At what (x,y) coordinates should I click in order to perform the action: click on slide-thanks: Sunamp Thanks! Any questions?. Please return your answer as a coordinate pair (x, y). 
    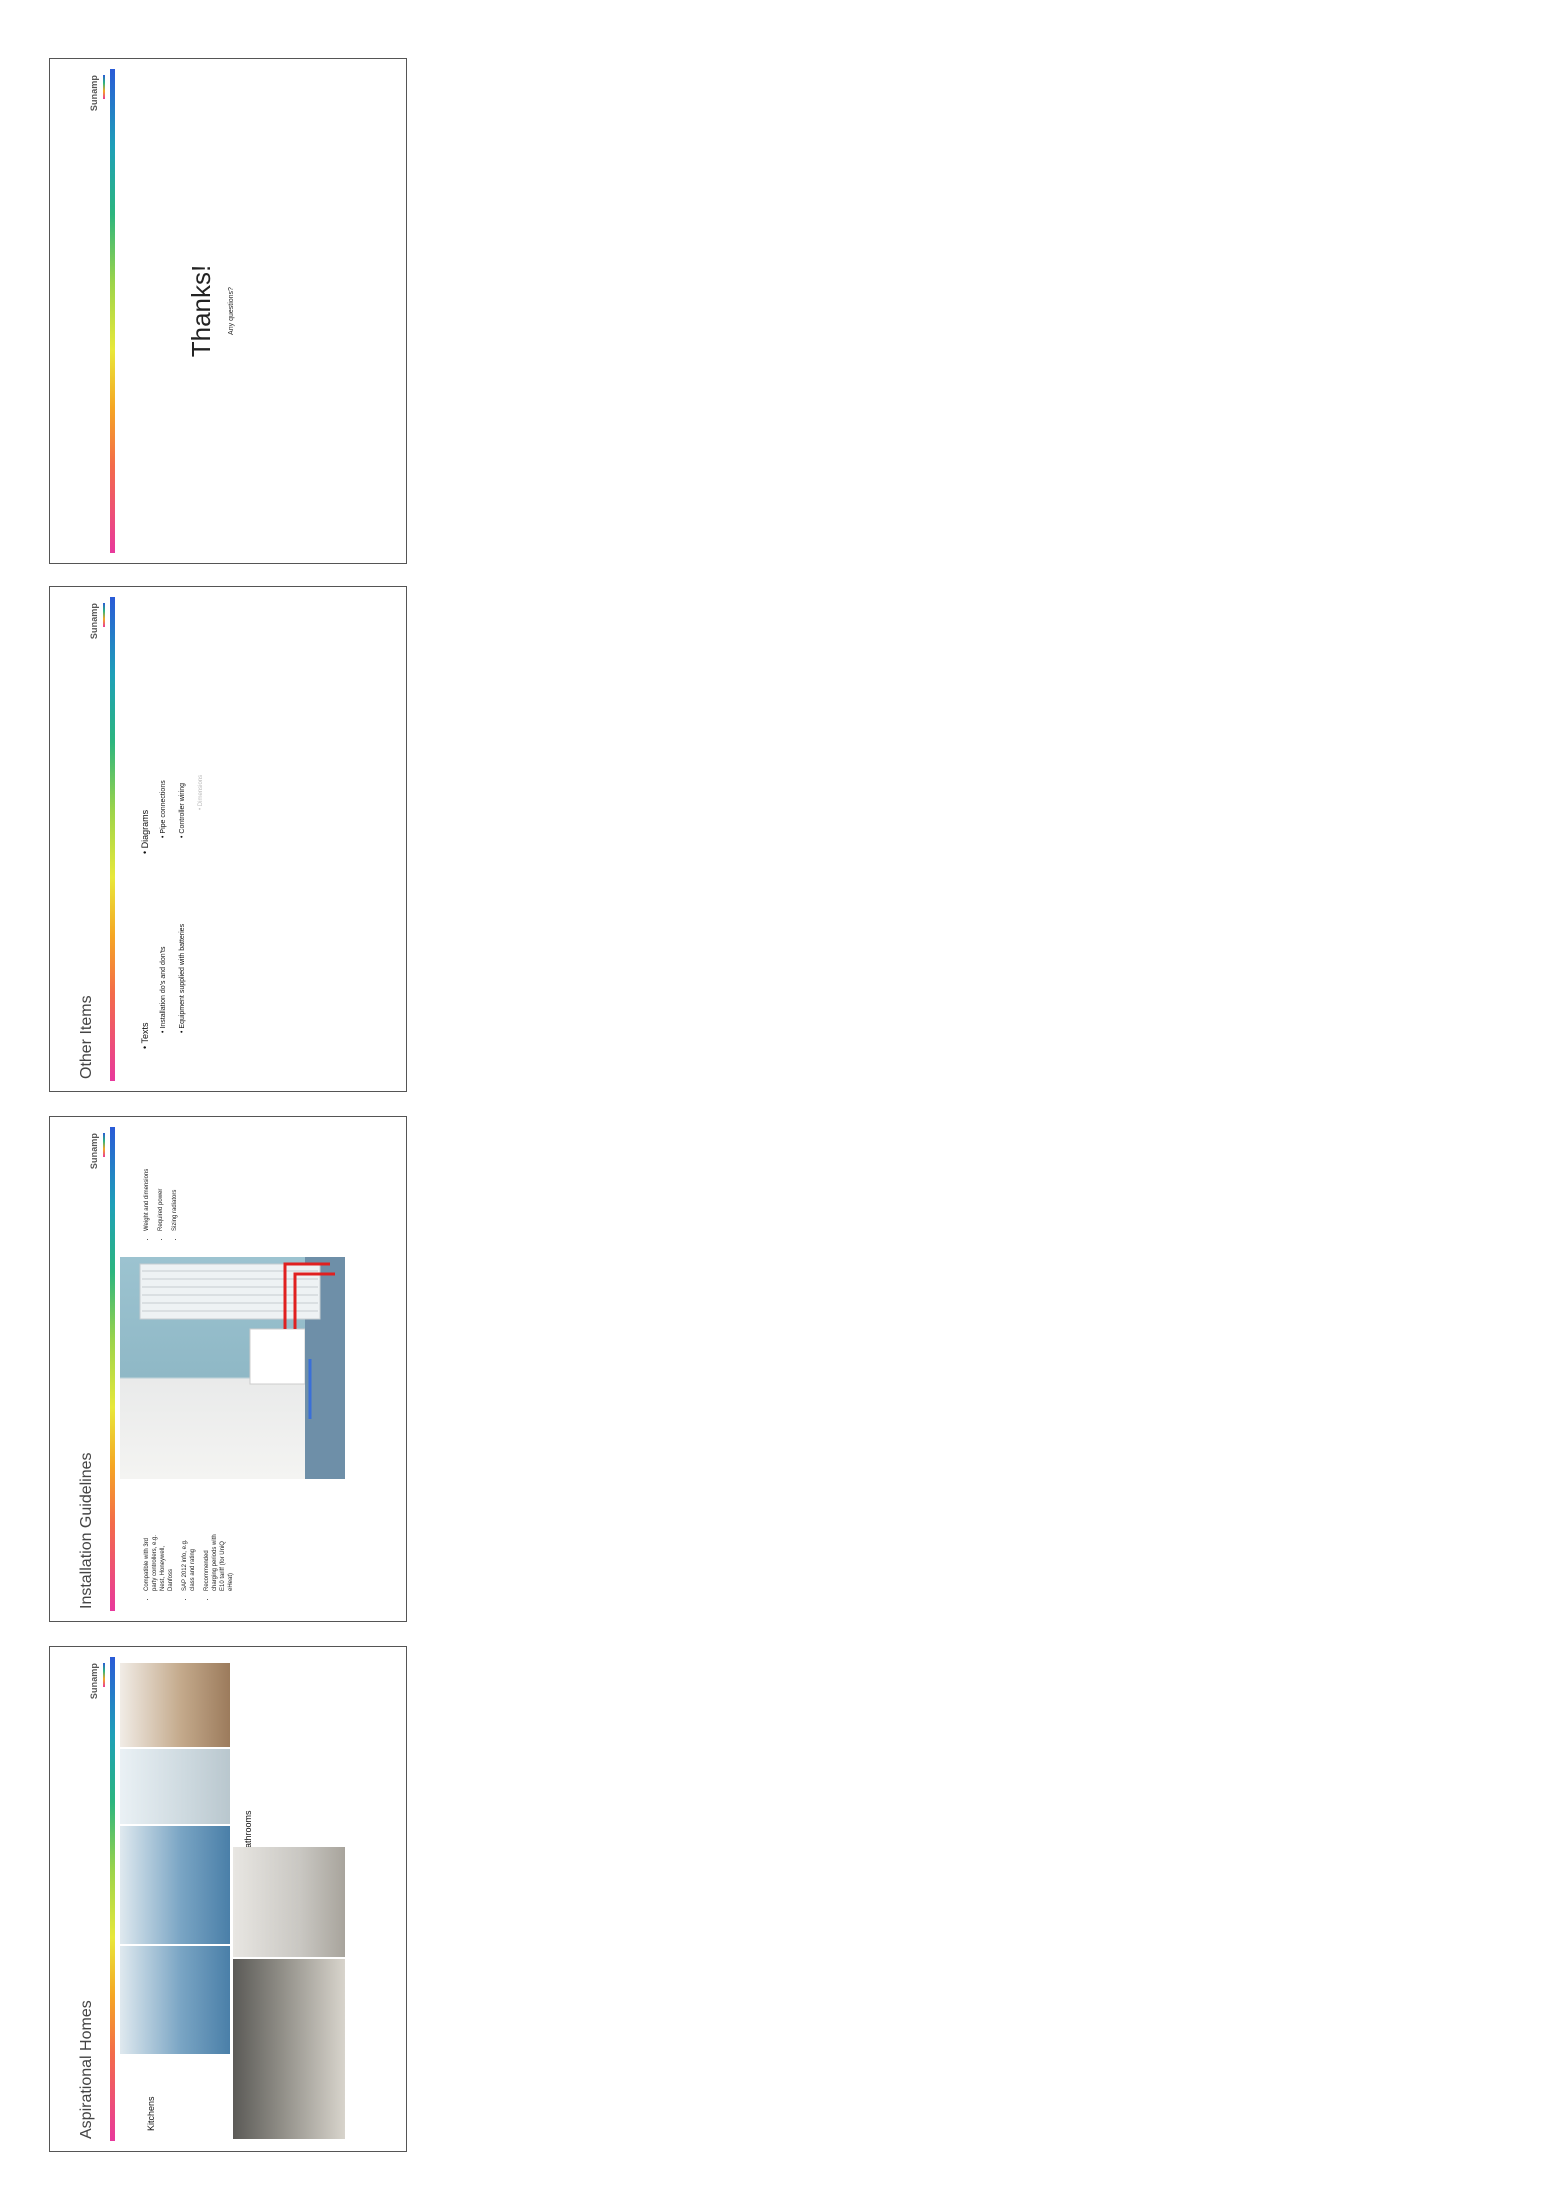
    Looking at the image, I should click on (228, 311).